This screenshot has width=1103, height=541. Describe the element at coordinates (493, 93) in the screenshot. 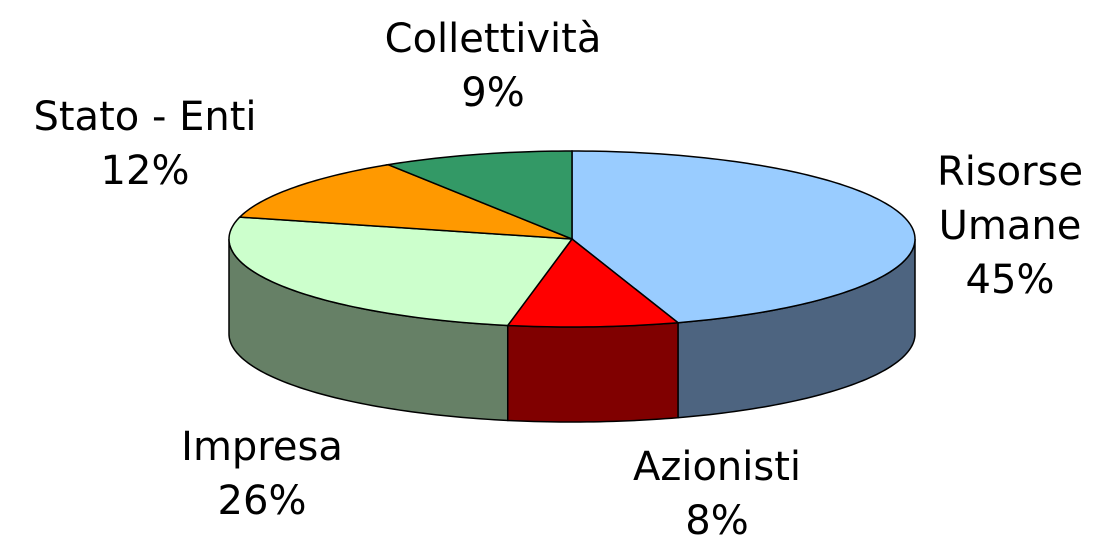

I see `slice-value: 9%` at that location.